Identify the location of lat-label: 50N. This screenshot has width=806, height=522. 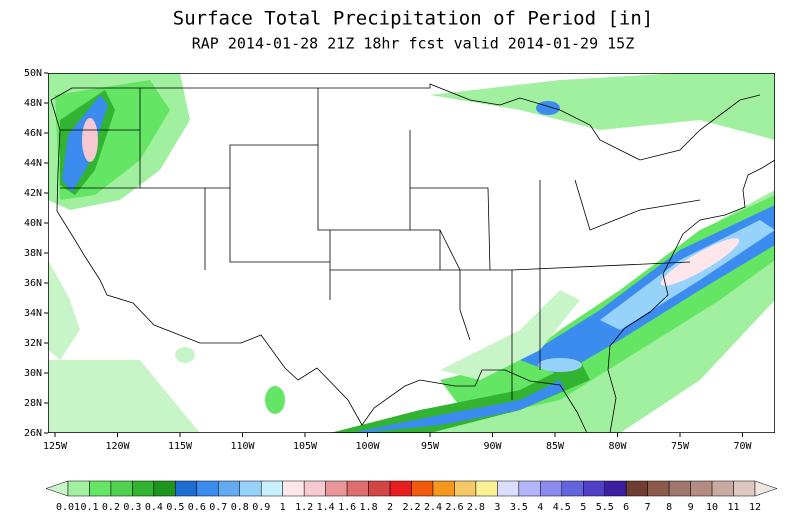
(33, 73).